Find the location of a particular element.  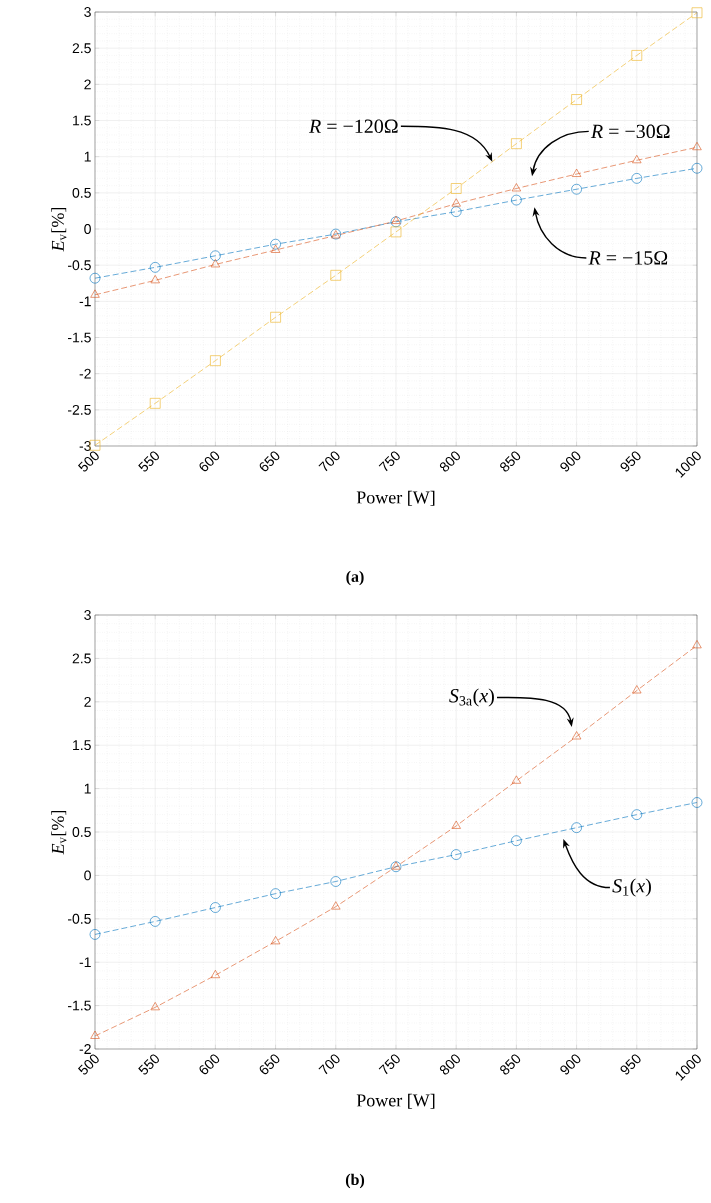

annotation: R = −15Ω is located at coordinates (628, 258).